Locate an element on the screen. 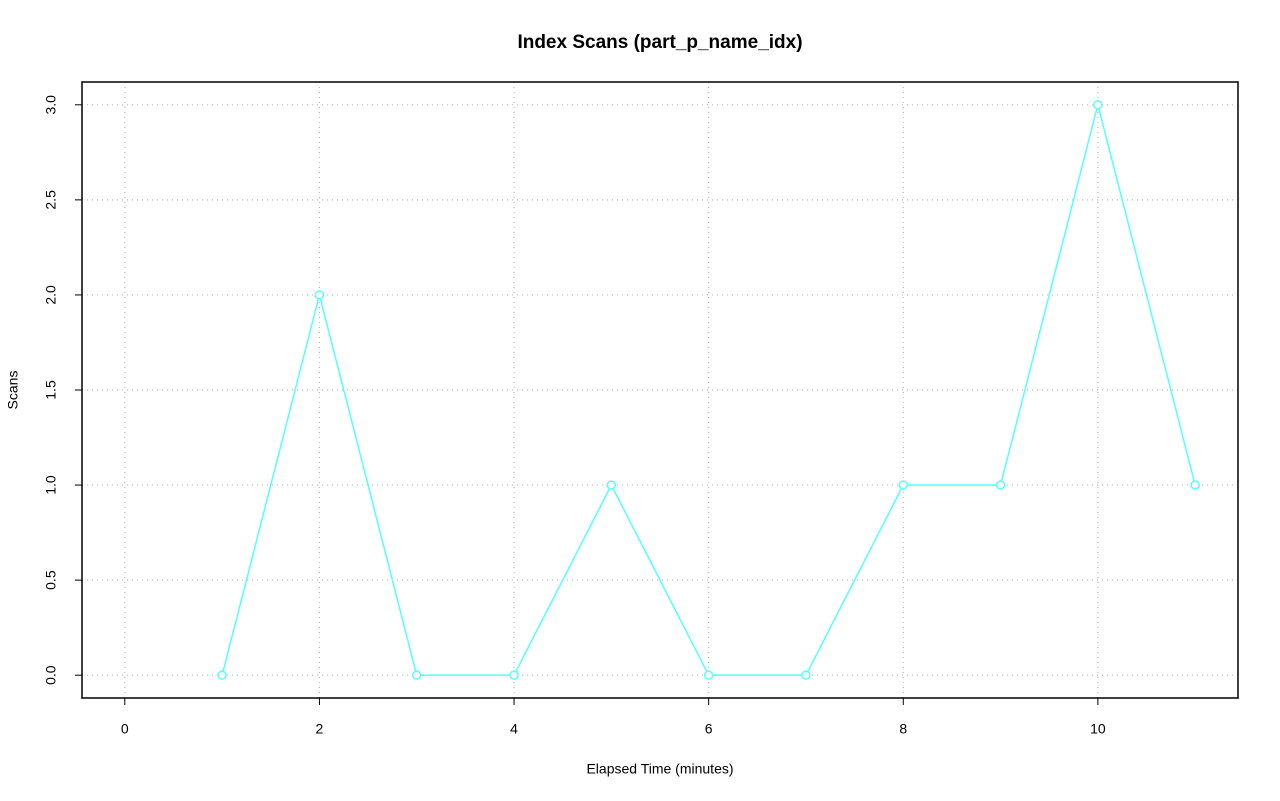 This screenshot has width=1280, height=801. x-tick-label: 4 is located at coordinates (514, 729).